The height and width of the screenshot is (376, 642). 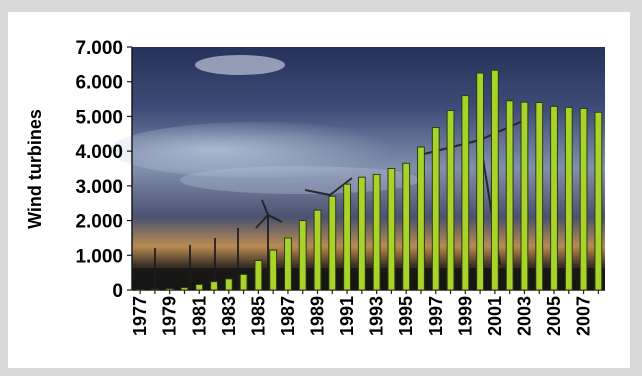 What do you see at coordinates (184, 289) in the screenshot?
I see `bar-1980` at bounding box center [184, 289].